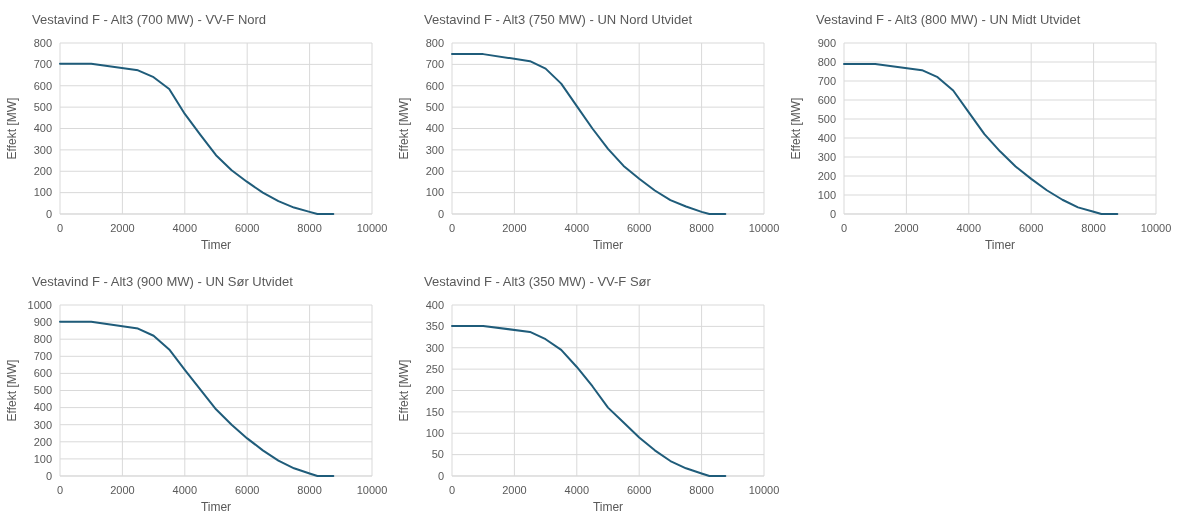  What do you see at coordinates (149, 19) in the screenshot?
I see `chart-title: Vestavind F - Alt3 (700 MW) - VV-F Nord` at bounding box center [149, 19].